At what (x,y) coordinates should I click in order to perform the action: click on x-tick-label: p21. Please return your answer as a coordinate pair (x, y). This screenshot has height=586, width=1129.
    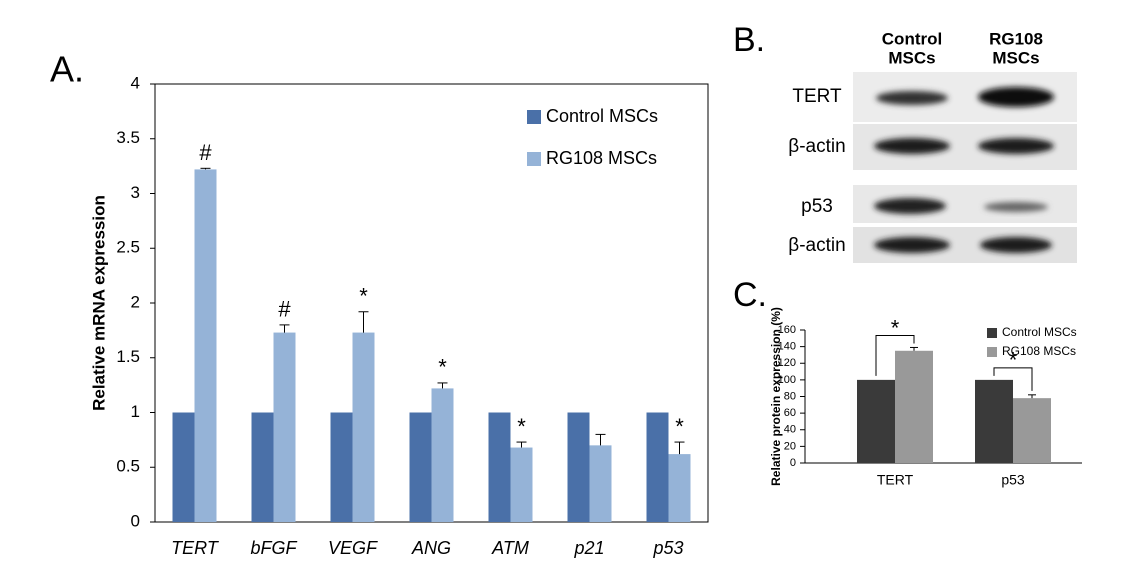
    Looking at the image, I should click on (588, 548).